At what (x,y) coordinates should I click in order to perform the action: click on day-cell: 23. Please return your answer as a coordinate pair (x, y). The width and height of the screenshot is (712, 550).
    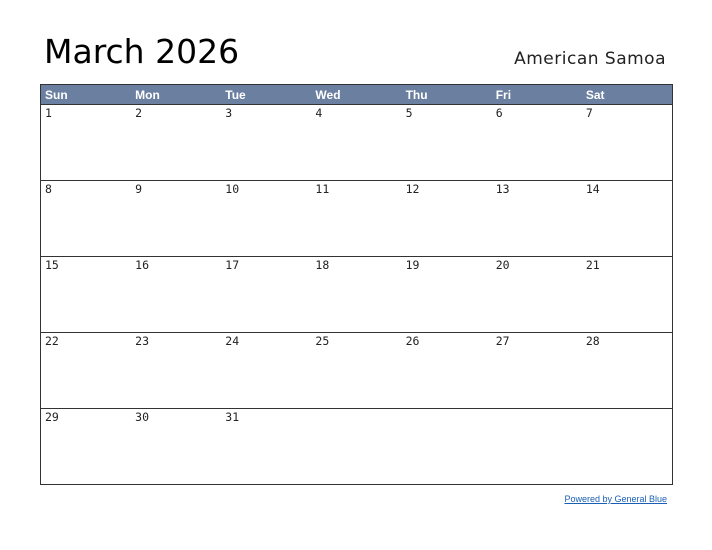
    Looking at the image, I should click on (176, 370).